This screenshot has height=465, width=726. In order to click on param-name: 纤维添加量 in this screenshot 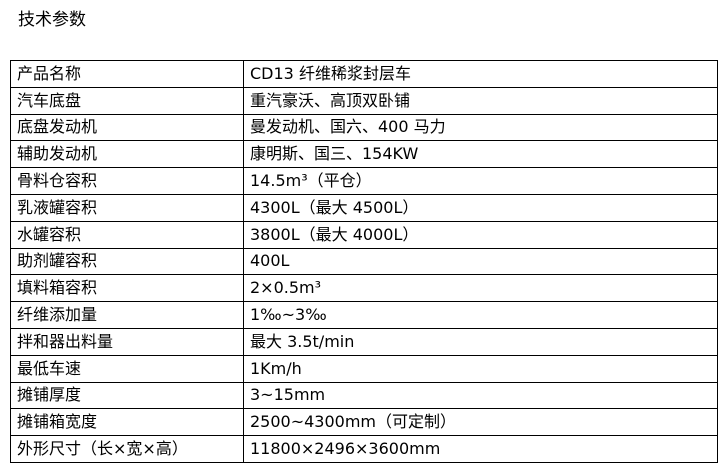, I will do `click(127, 315)`.